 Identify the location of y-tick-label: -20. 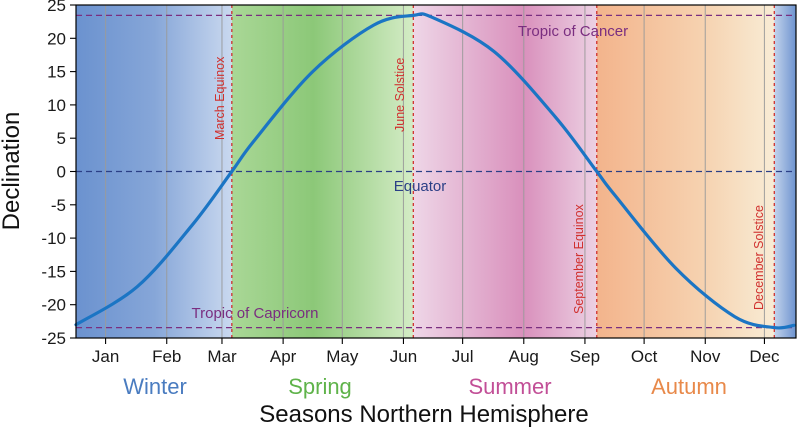
(53, 305).